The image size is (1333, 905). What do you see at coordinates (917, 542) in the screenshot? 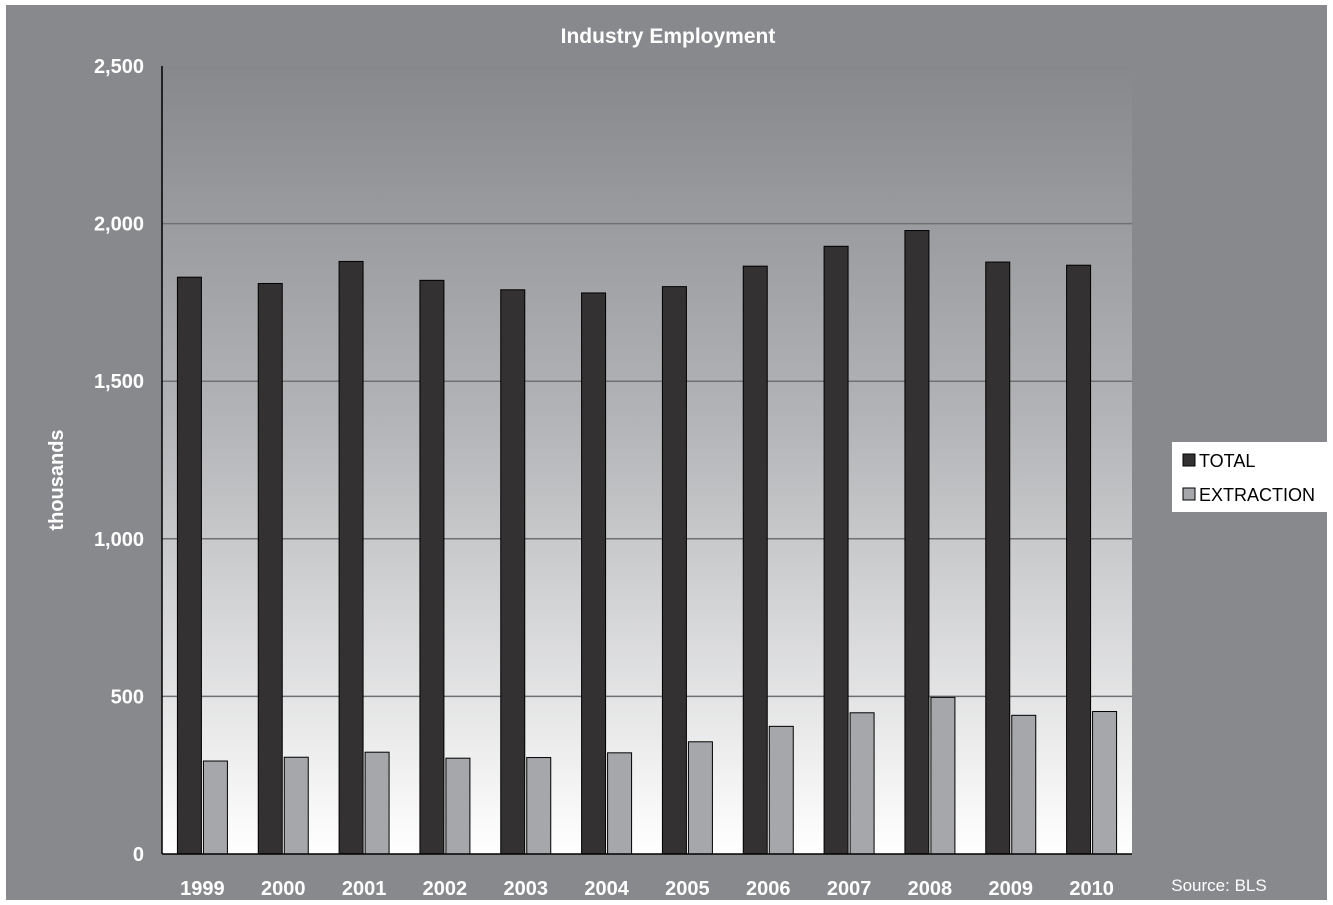
I see `bar-total-2008` at bounding box center [917, 542].